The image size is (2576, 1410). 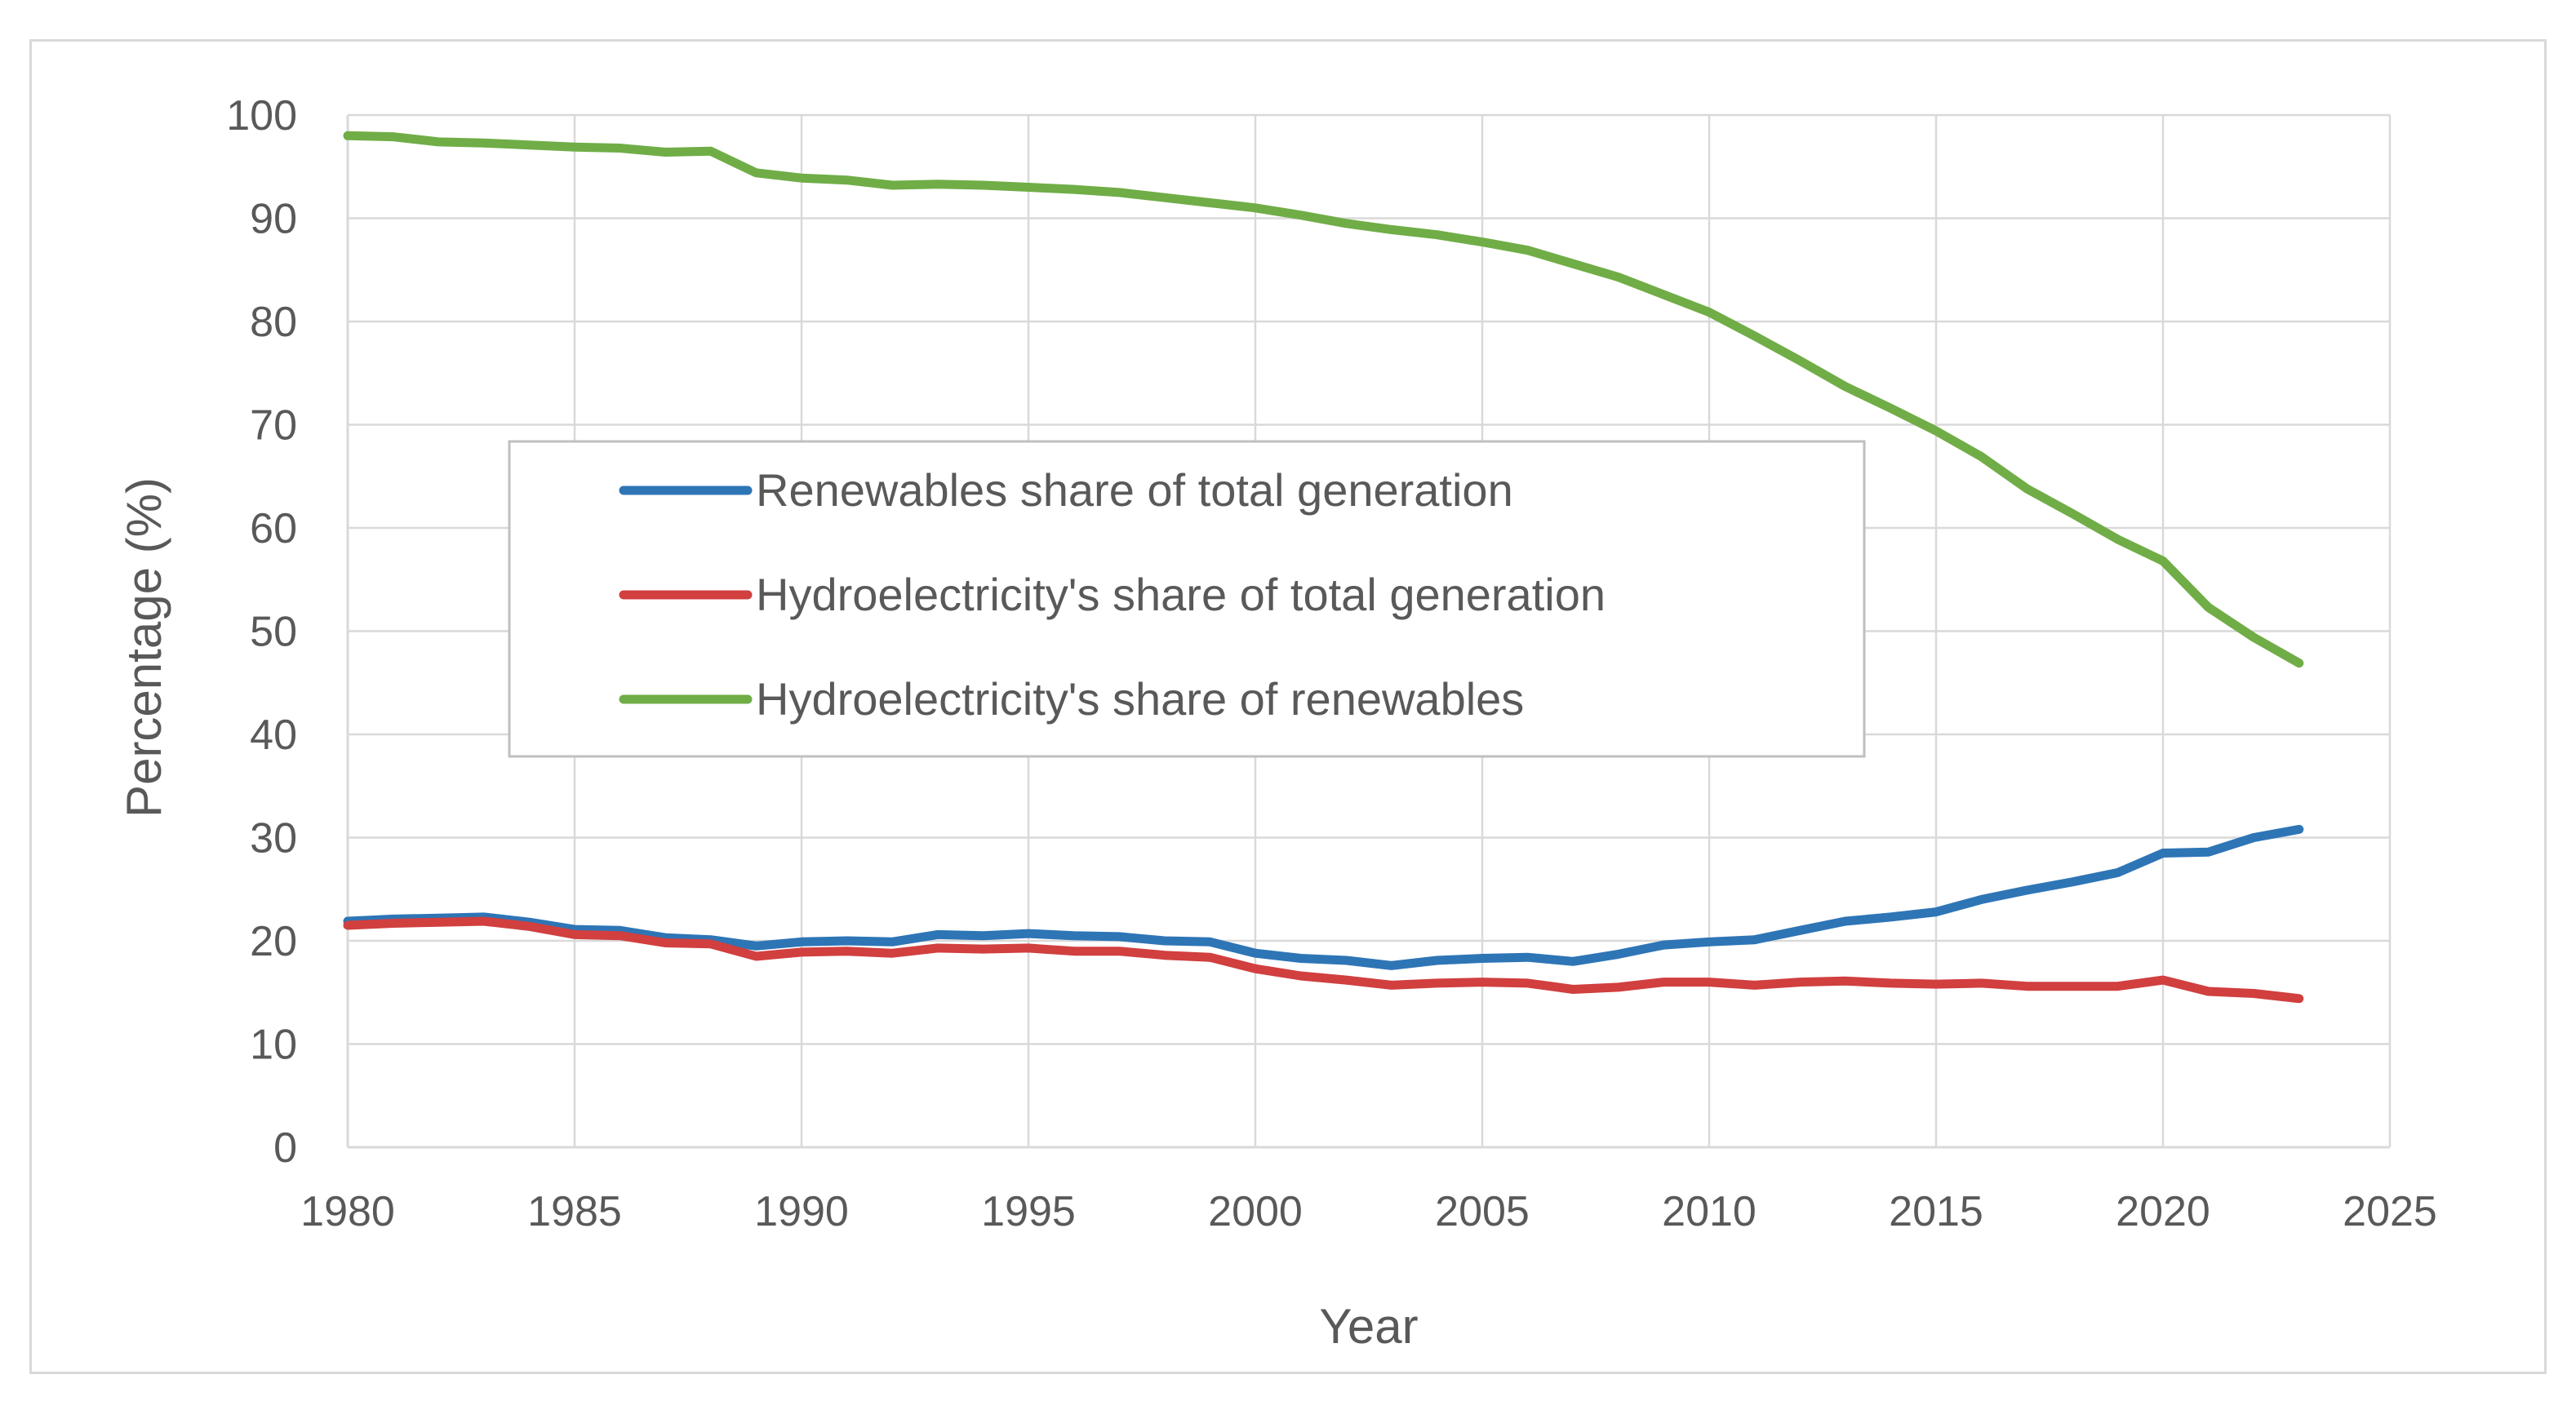 What do you see at coordinates (273, 322) in the screenshot?
I see `y-tick-label: 80` at bounding box center [273, 322].